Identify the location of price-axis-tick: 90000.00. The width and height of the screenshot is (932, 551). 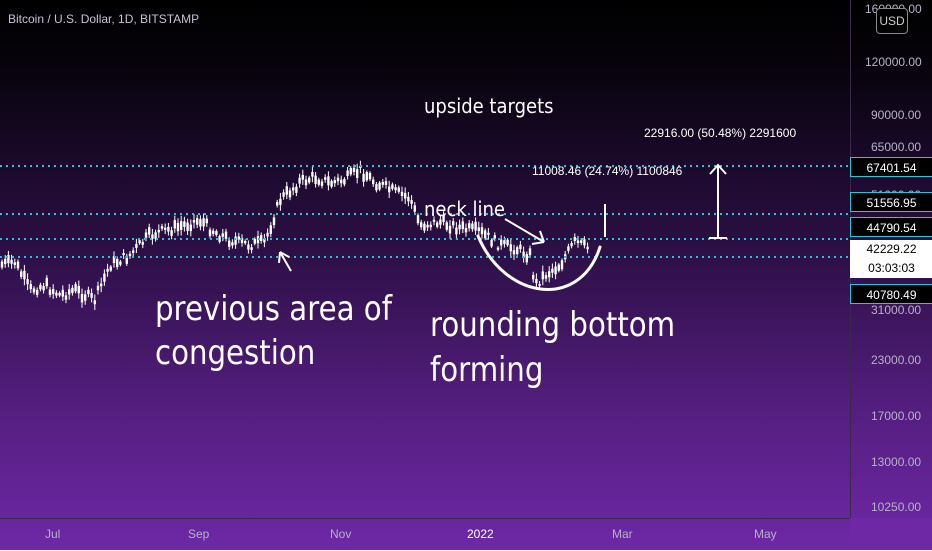
(896, 115).